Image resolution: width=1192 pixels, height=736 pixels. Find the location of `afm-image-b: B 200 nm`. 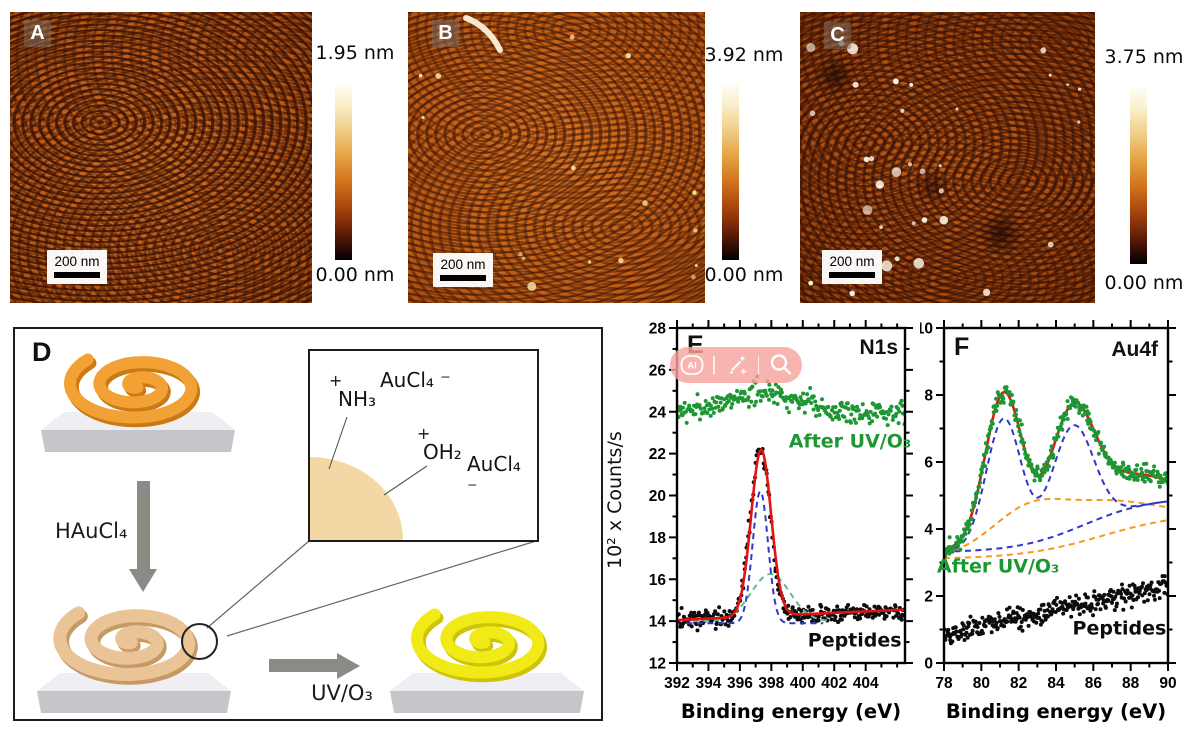

afm-image-b: B 200 nm is located at coordinates (556, 157).